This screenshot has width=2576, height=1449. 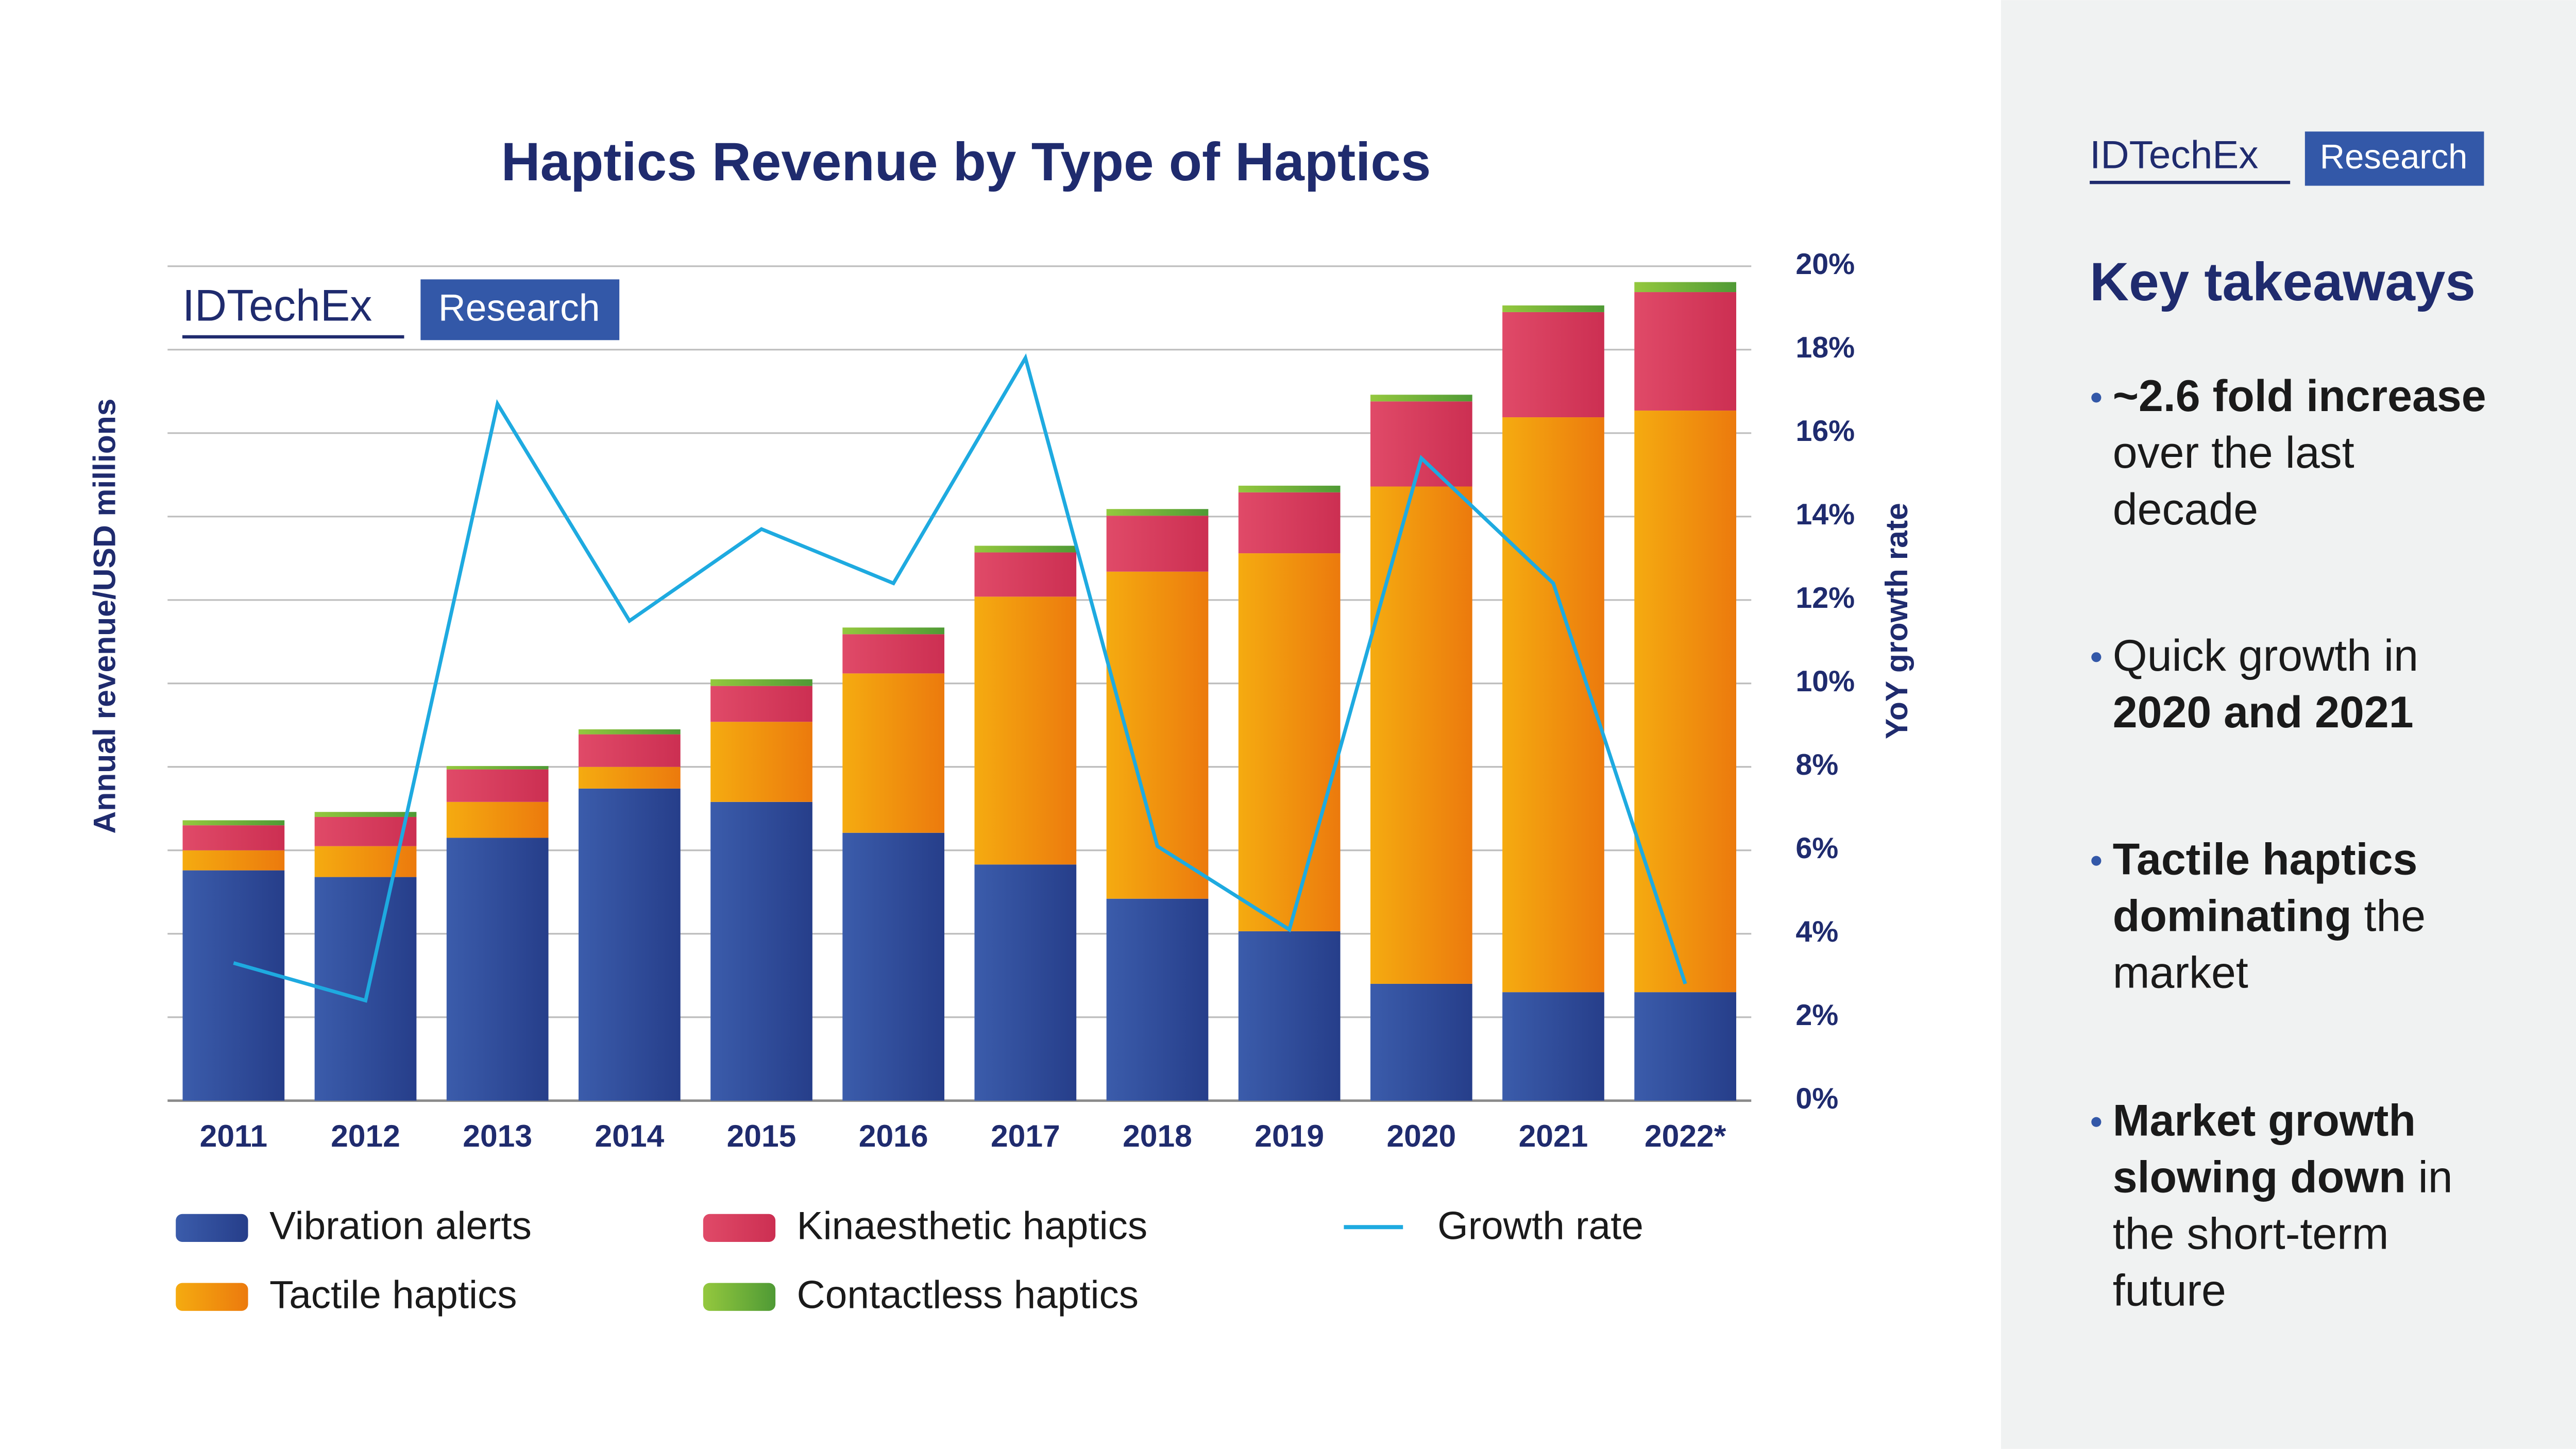 What do you see at coordinates (2185, 510) in the screenshot?
I see `takeaway-line: decade` at bounding box center [2185, 510].